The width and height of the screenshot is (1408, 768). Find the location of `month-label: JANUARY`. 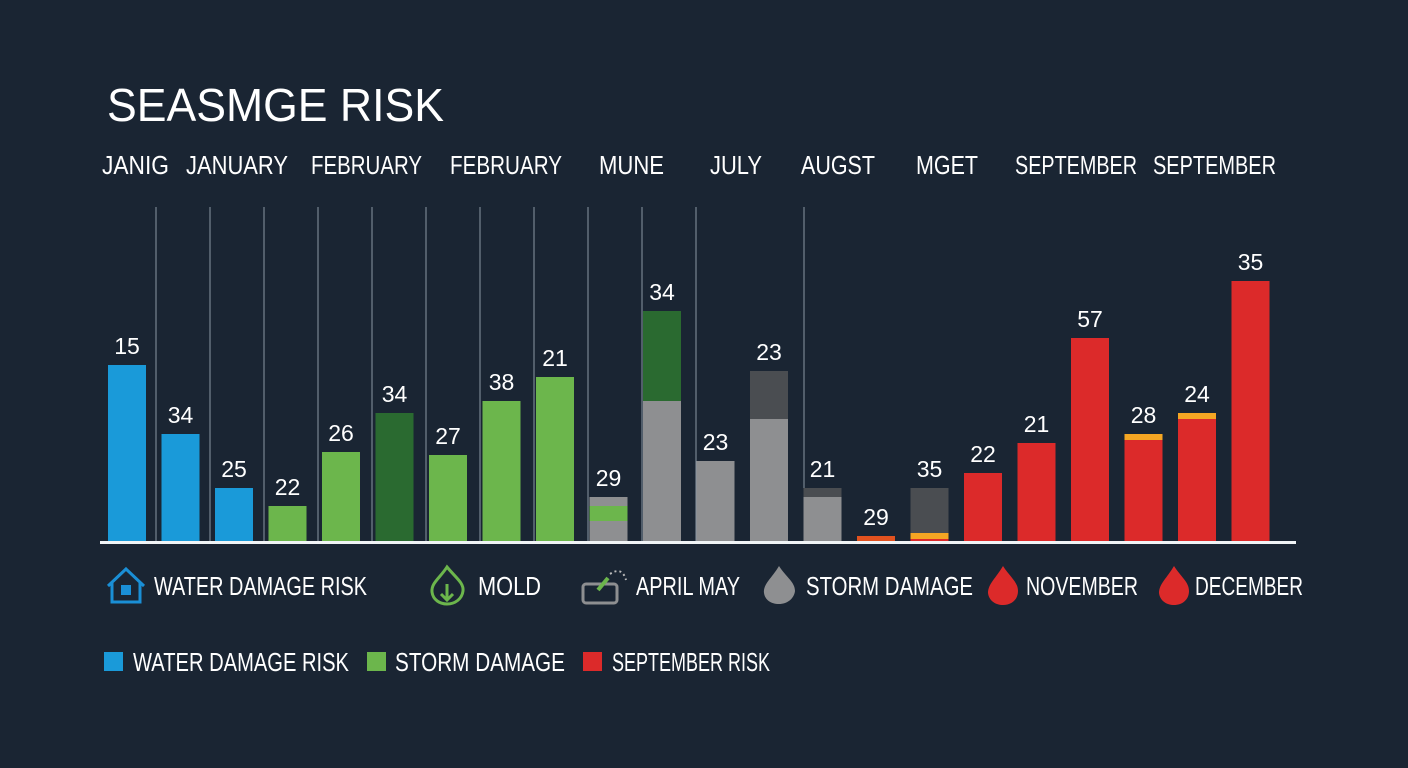

month-label: JANUARY is located at coordinates (237, 165).